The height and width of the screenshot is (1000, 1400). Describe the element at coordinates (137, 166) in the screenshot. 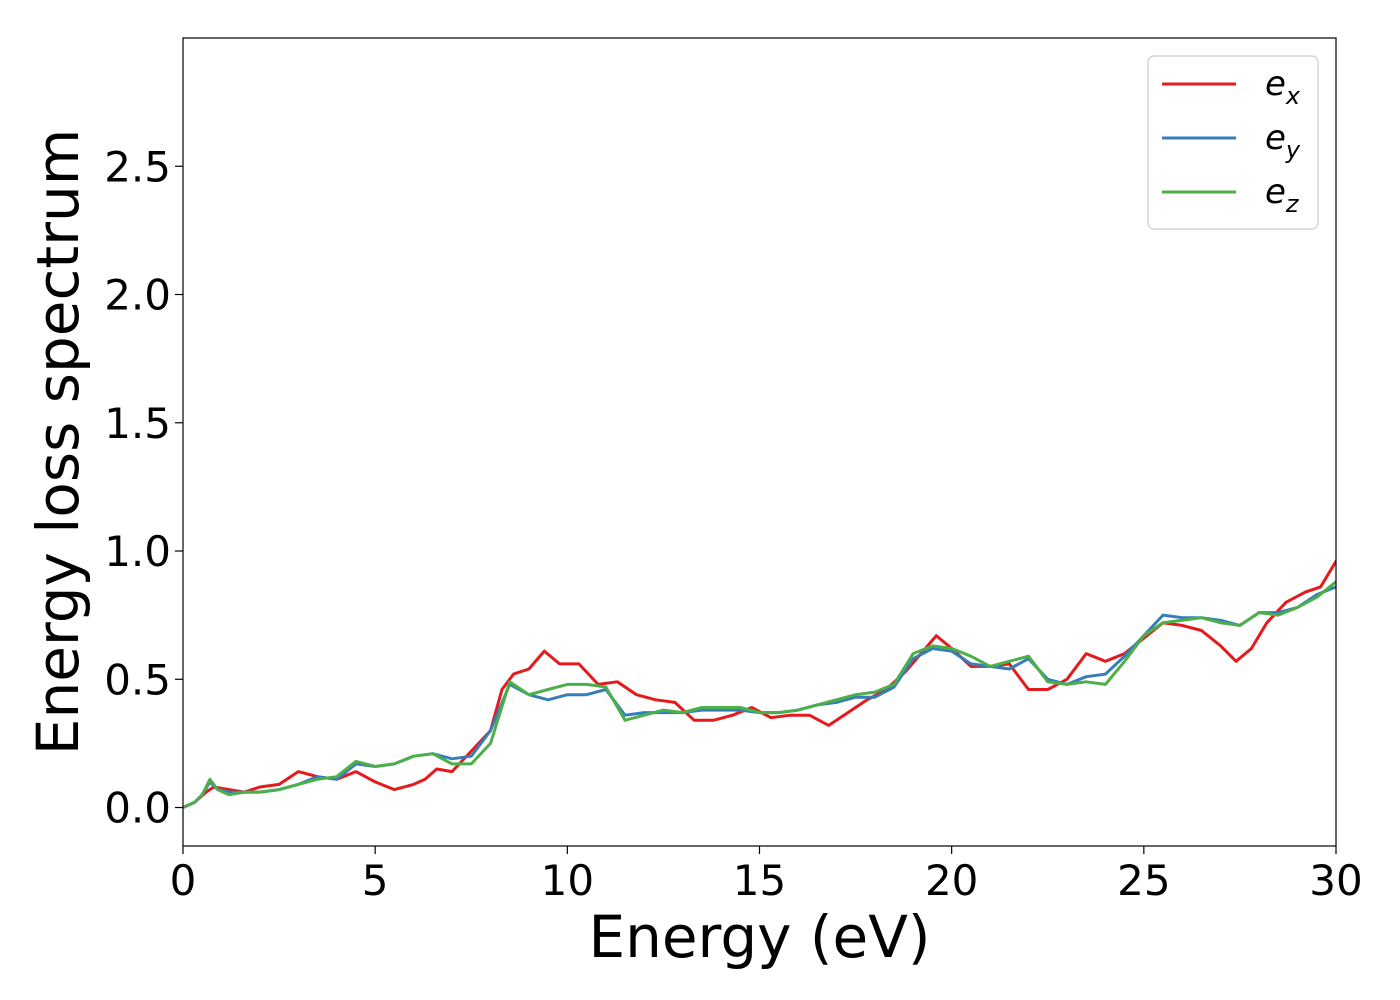

I see `y-tick-label: 2.5` at that location.